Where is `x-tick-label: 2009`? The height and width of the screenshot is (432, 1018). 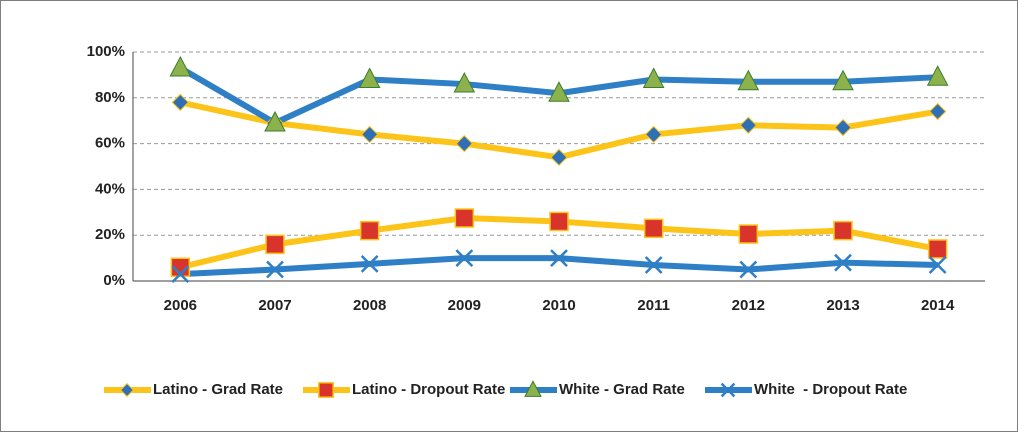 x-tick-label: 2009 is located at coordinates (464, 305).